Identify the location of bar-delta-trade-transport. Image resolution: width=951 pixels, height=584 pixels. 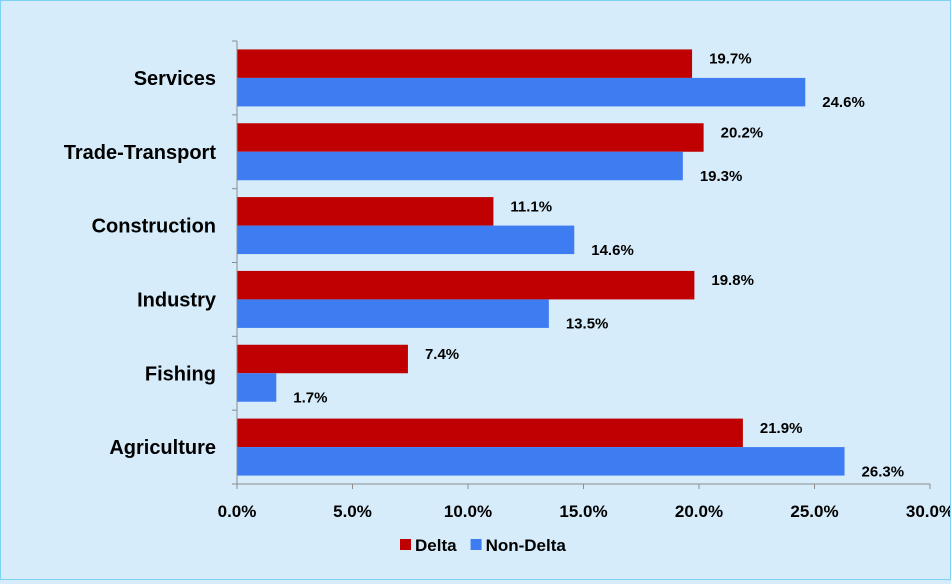
(470, 137).